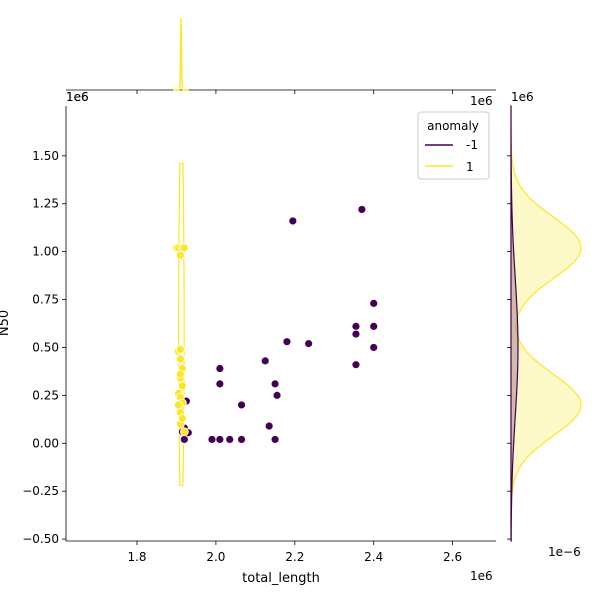 The width and height of the screenshot is (600, 600). Describe the element at coordinates (481, 101) in the screenshot. I see `marginal-x-offset-label-right: 1e6` at that location.